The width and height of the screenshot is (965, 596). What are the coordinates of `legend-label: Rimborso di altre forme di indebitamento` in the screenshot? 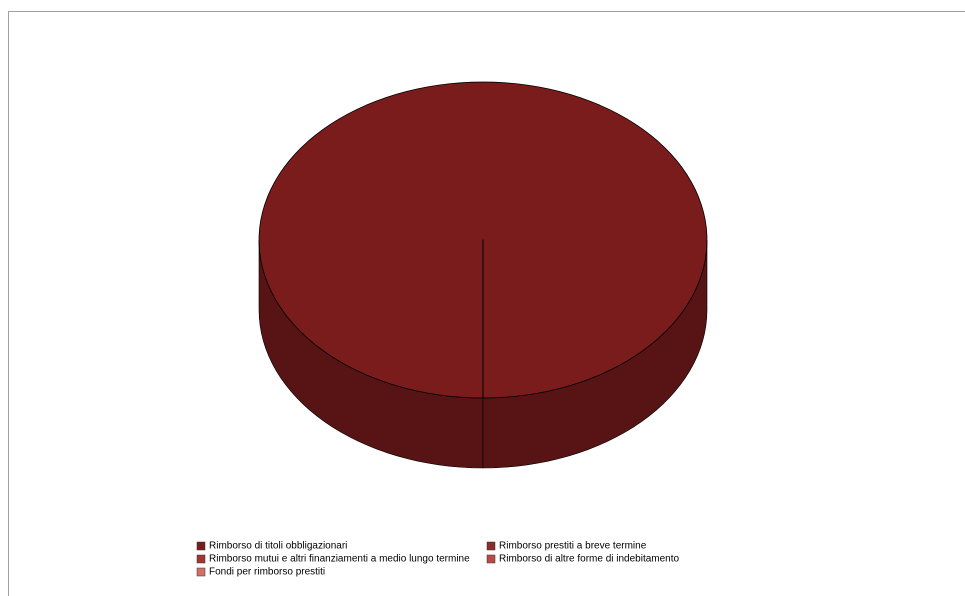 It's located at (589, 559).